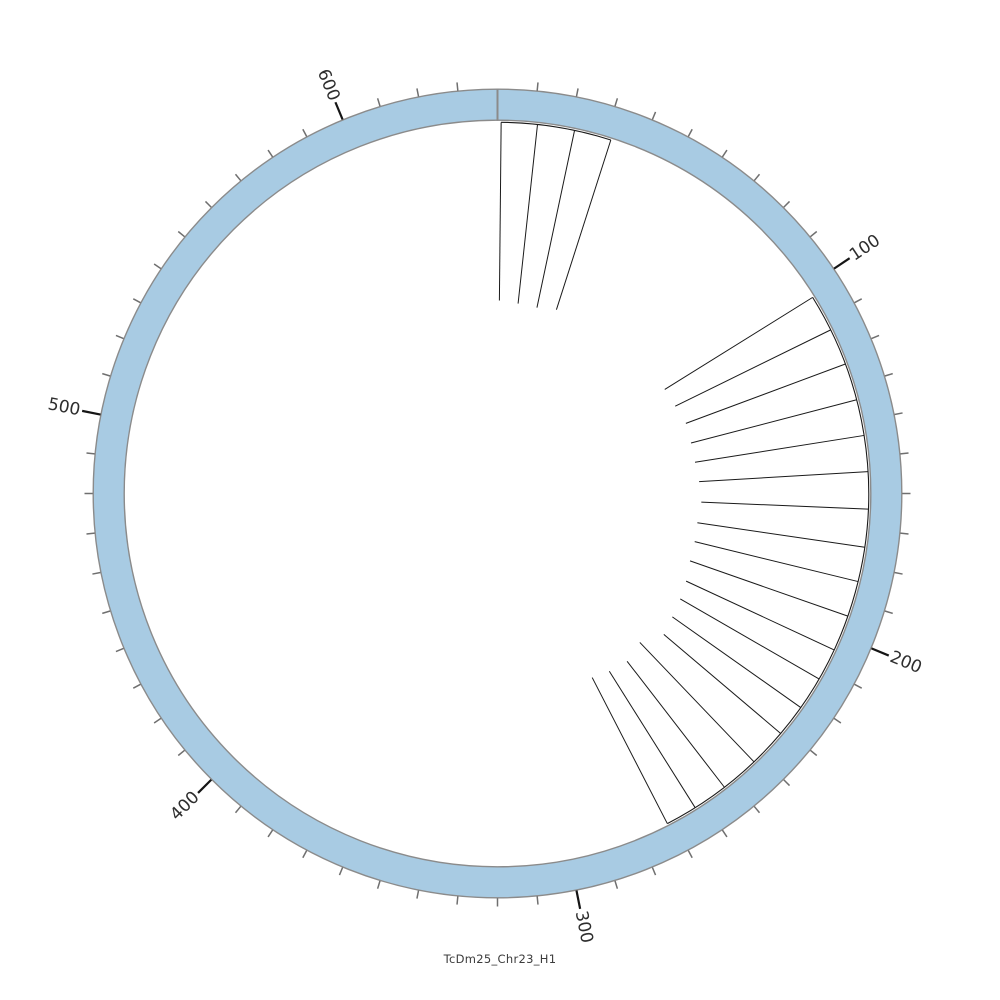 This screenshot has width=1000, height=1000. What do you see at coordinates (906, 662) in the screenshot?
I see `axis-tick-label: 200` at bounding box center [906, 662].